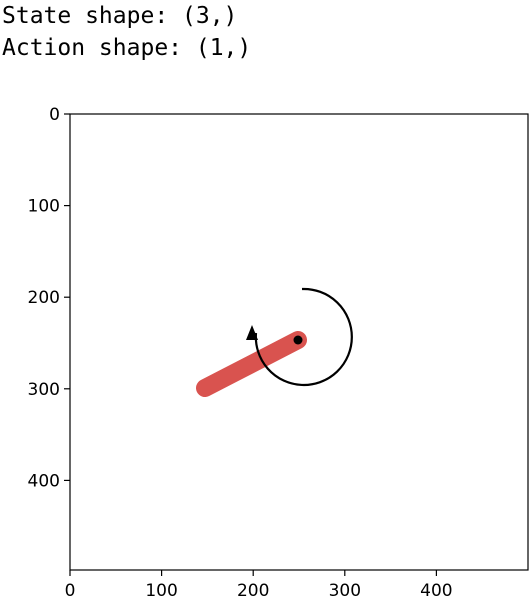 The width and height of the screenshot is (532, 603). What do you see at coordinates (251, 364) in the screenshot?
I see `pendulum-pole` at bounding box center [251, 364].